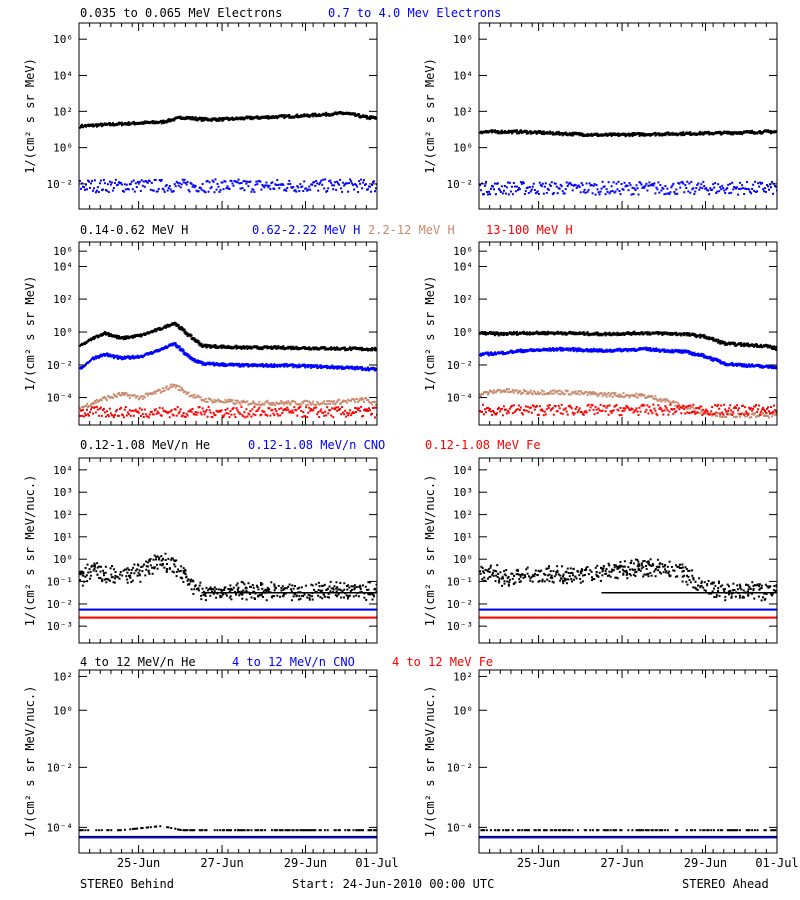 The width and height of the screenshot is (800, 900). What do you see at coordinates (228, 397) in the screenshot?
I see `series-tan` at bounding box center [228, 397].